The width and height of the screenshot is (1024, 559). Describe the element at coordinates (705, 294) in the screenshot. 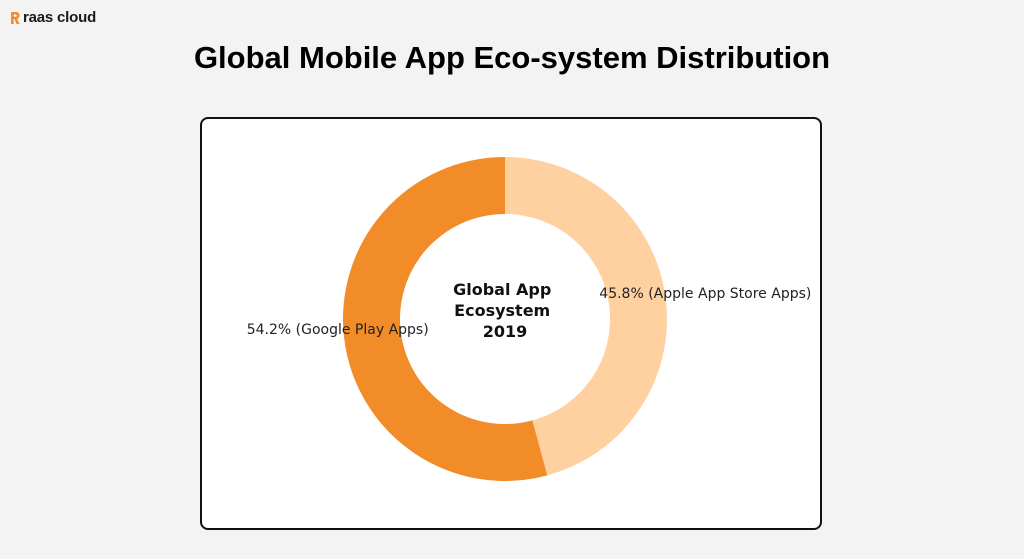

I see `slice-label-apple-app-store-apps: 45.8% (Apple App Store Apps)` at that location.